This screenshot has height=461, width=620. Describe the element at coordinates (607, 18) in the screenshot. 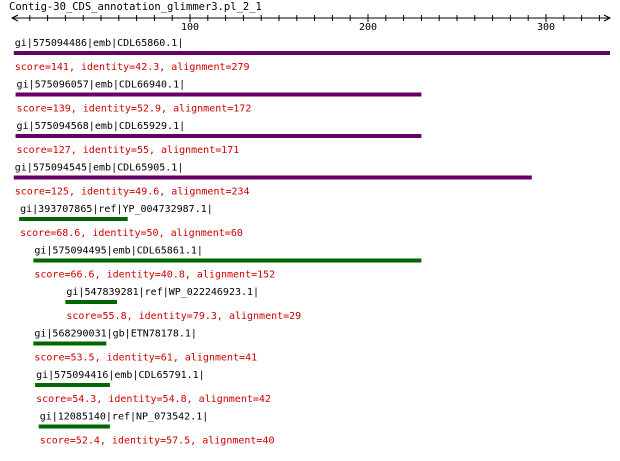

I see `ruler-right-arrow` at that location.